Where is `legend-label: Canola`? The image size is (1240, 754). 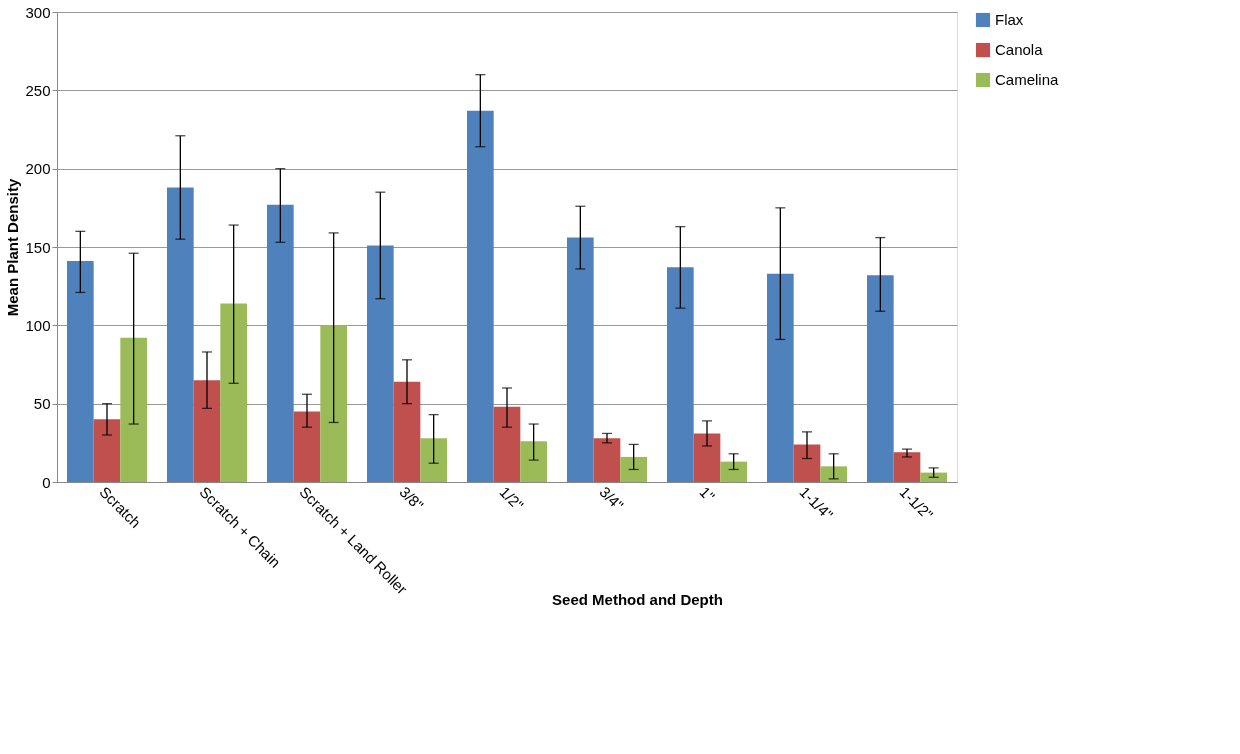
legend-label: Canola is located at coordinates (1019, 49).